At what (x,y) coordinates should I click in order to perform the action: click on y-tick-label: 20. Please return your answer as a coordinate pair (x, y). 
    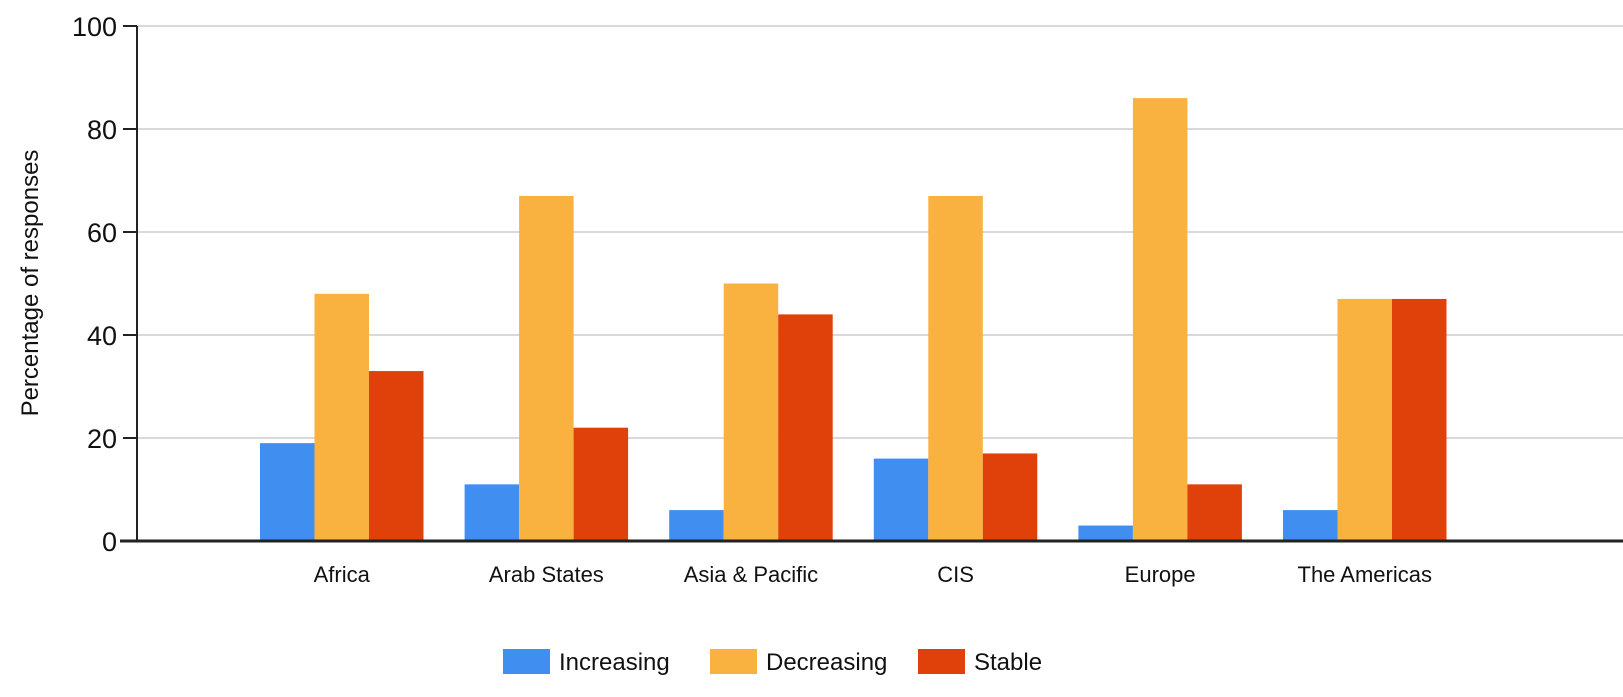
    Looking at the image, I should click on (102, 439).